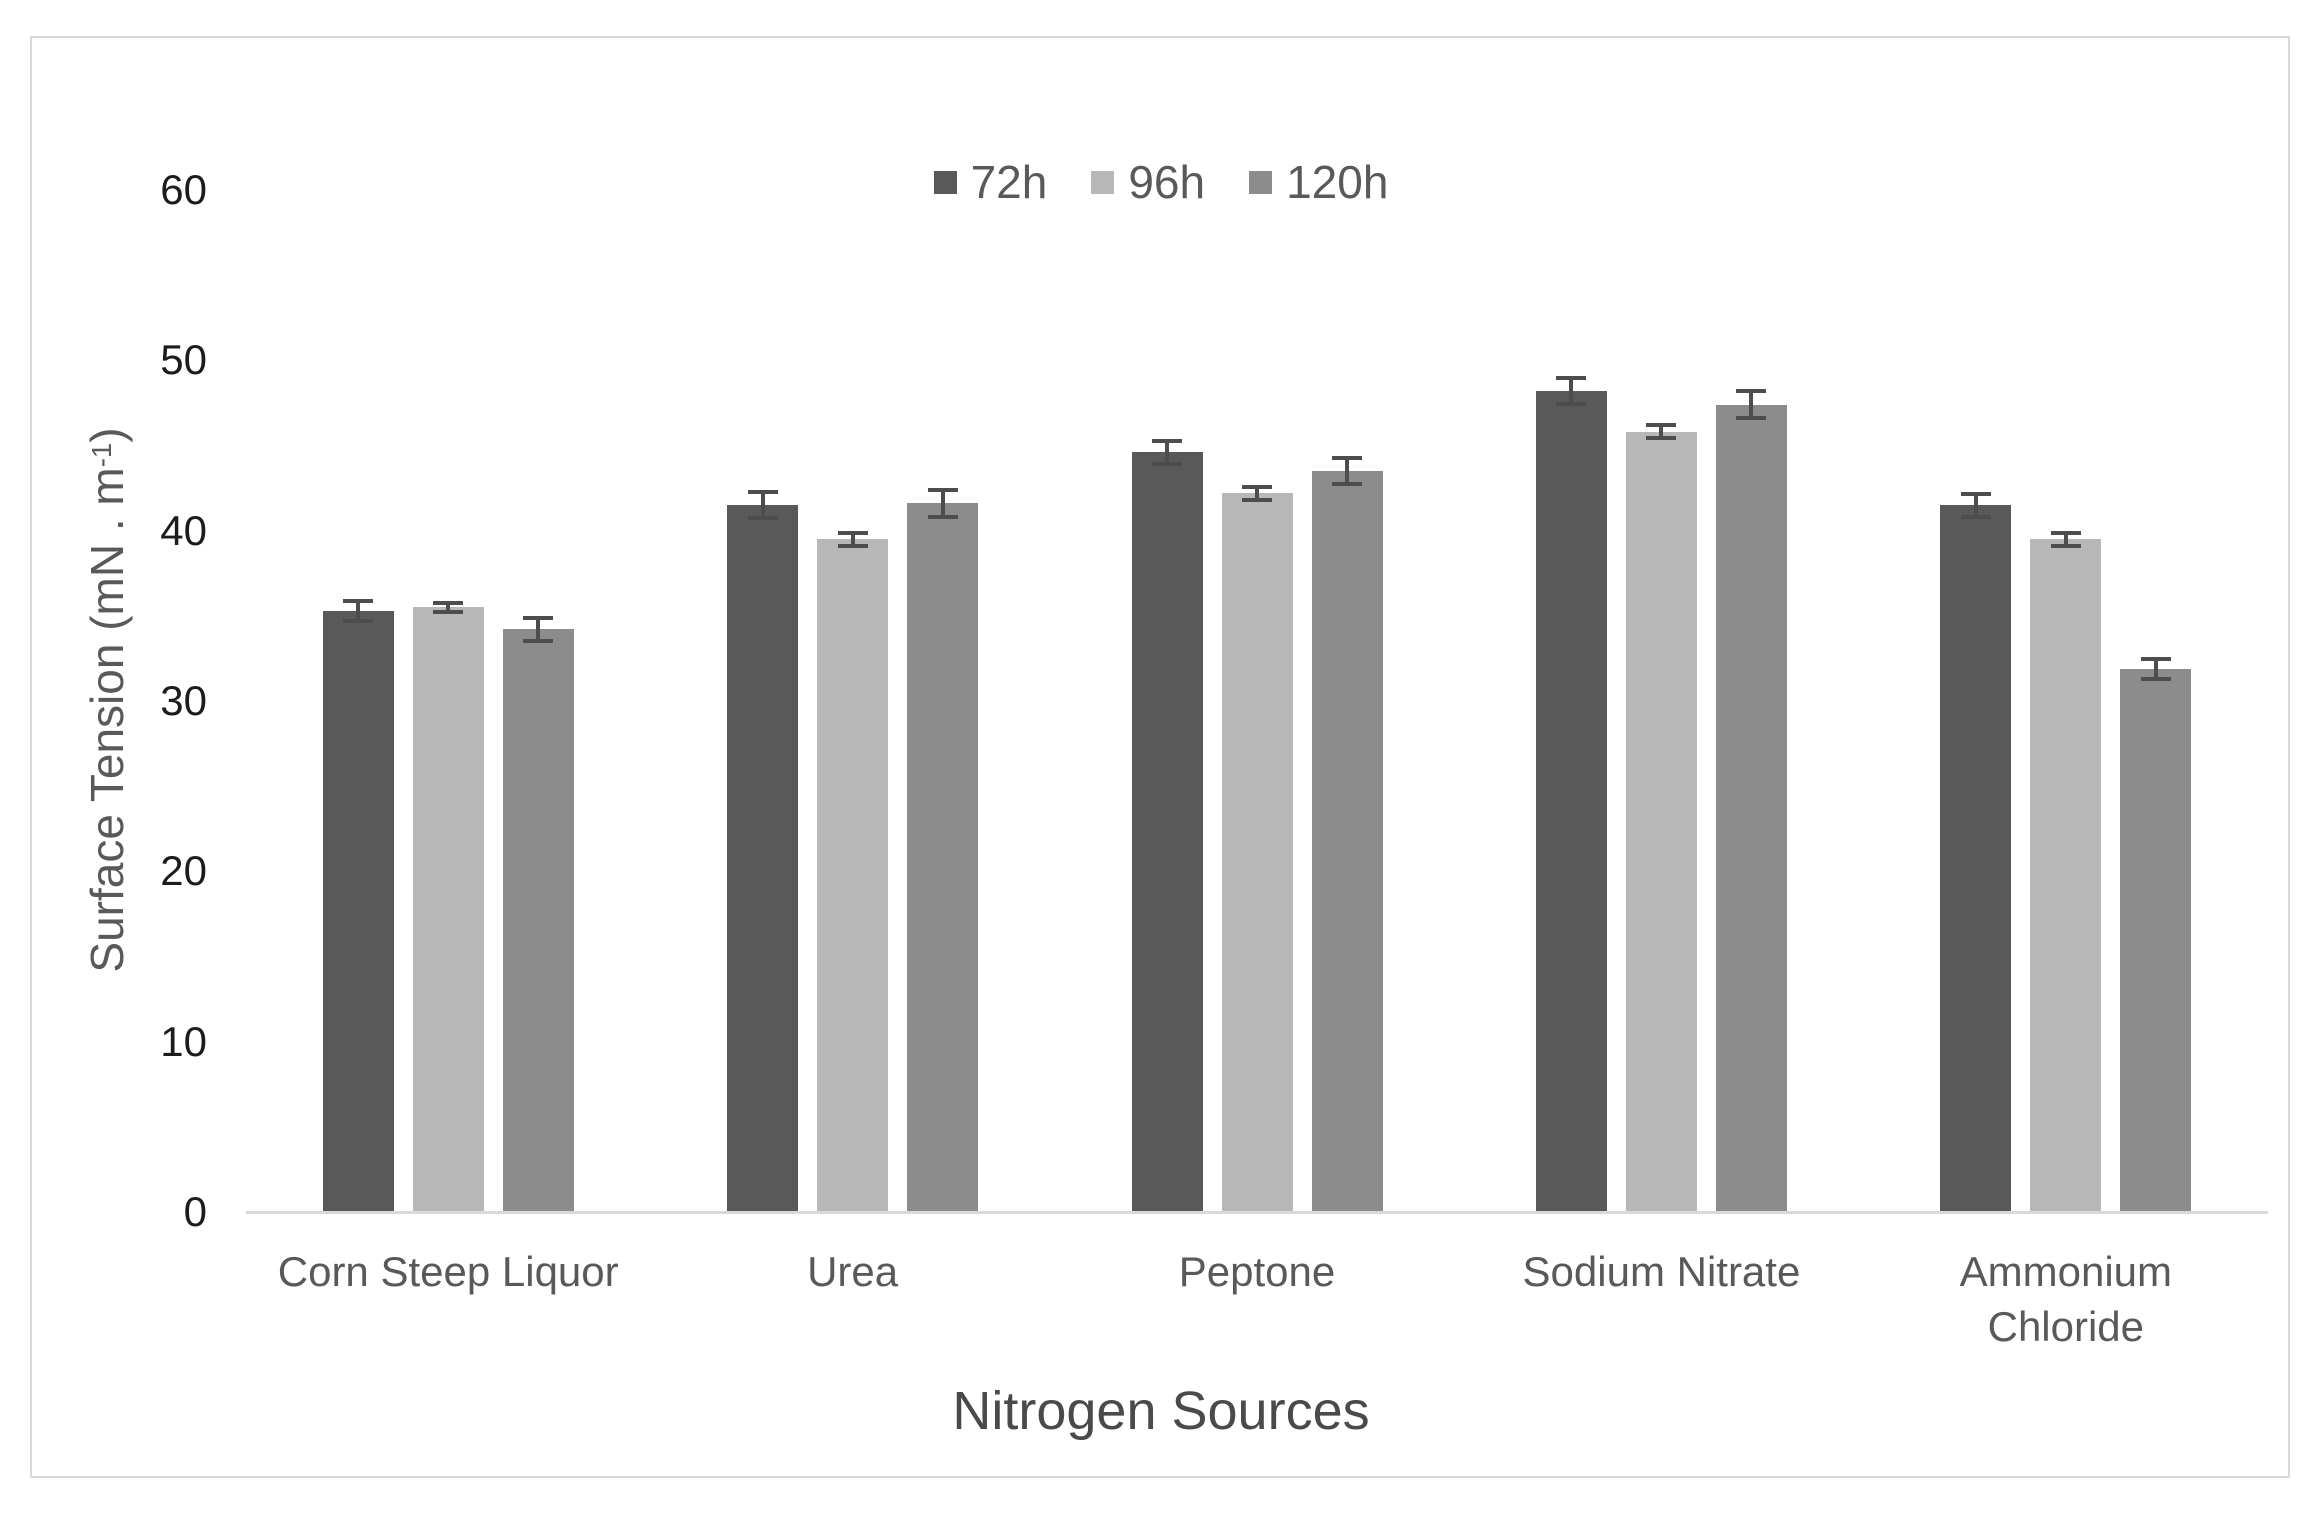  Describe the element at coordinates (183, 189) in the screenshot. I see `y-tick-label: 60` at that location.